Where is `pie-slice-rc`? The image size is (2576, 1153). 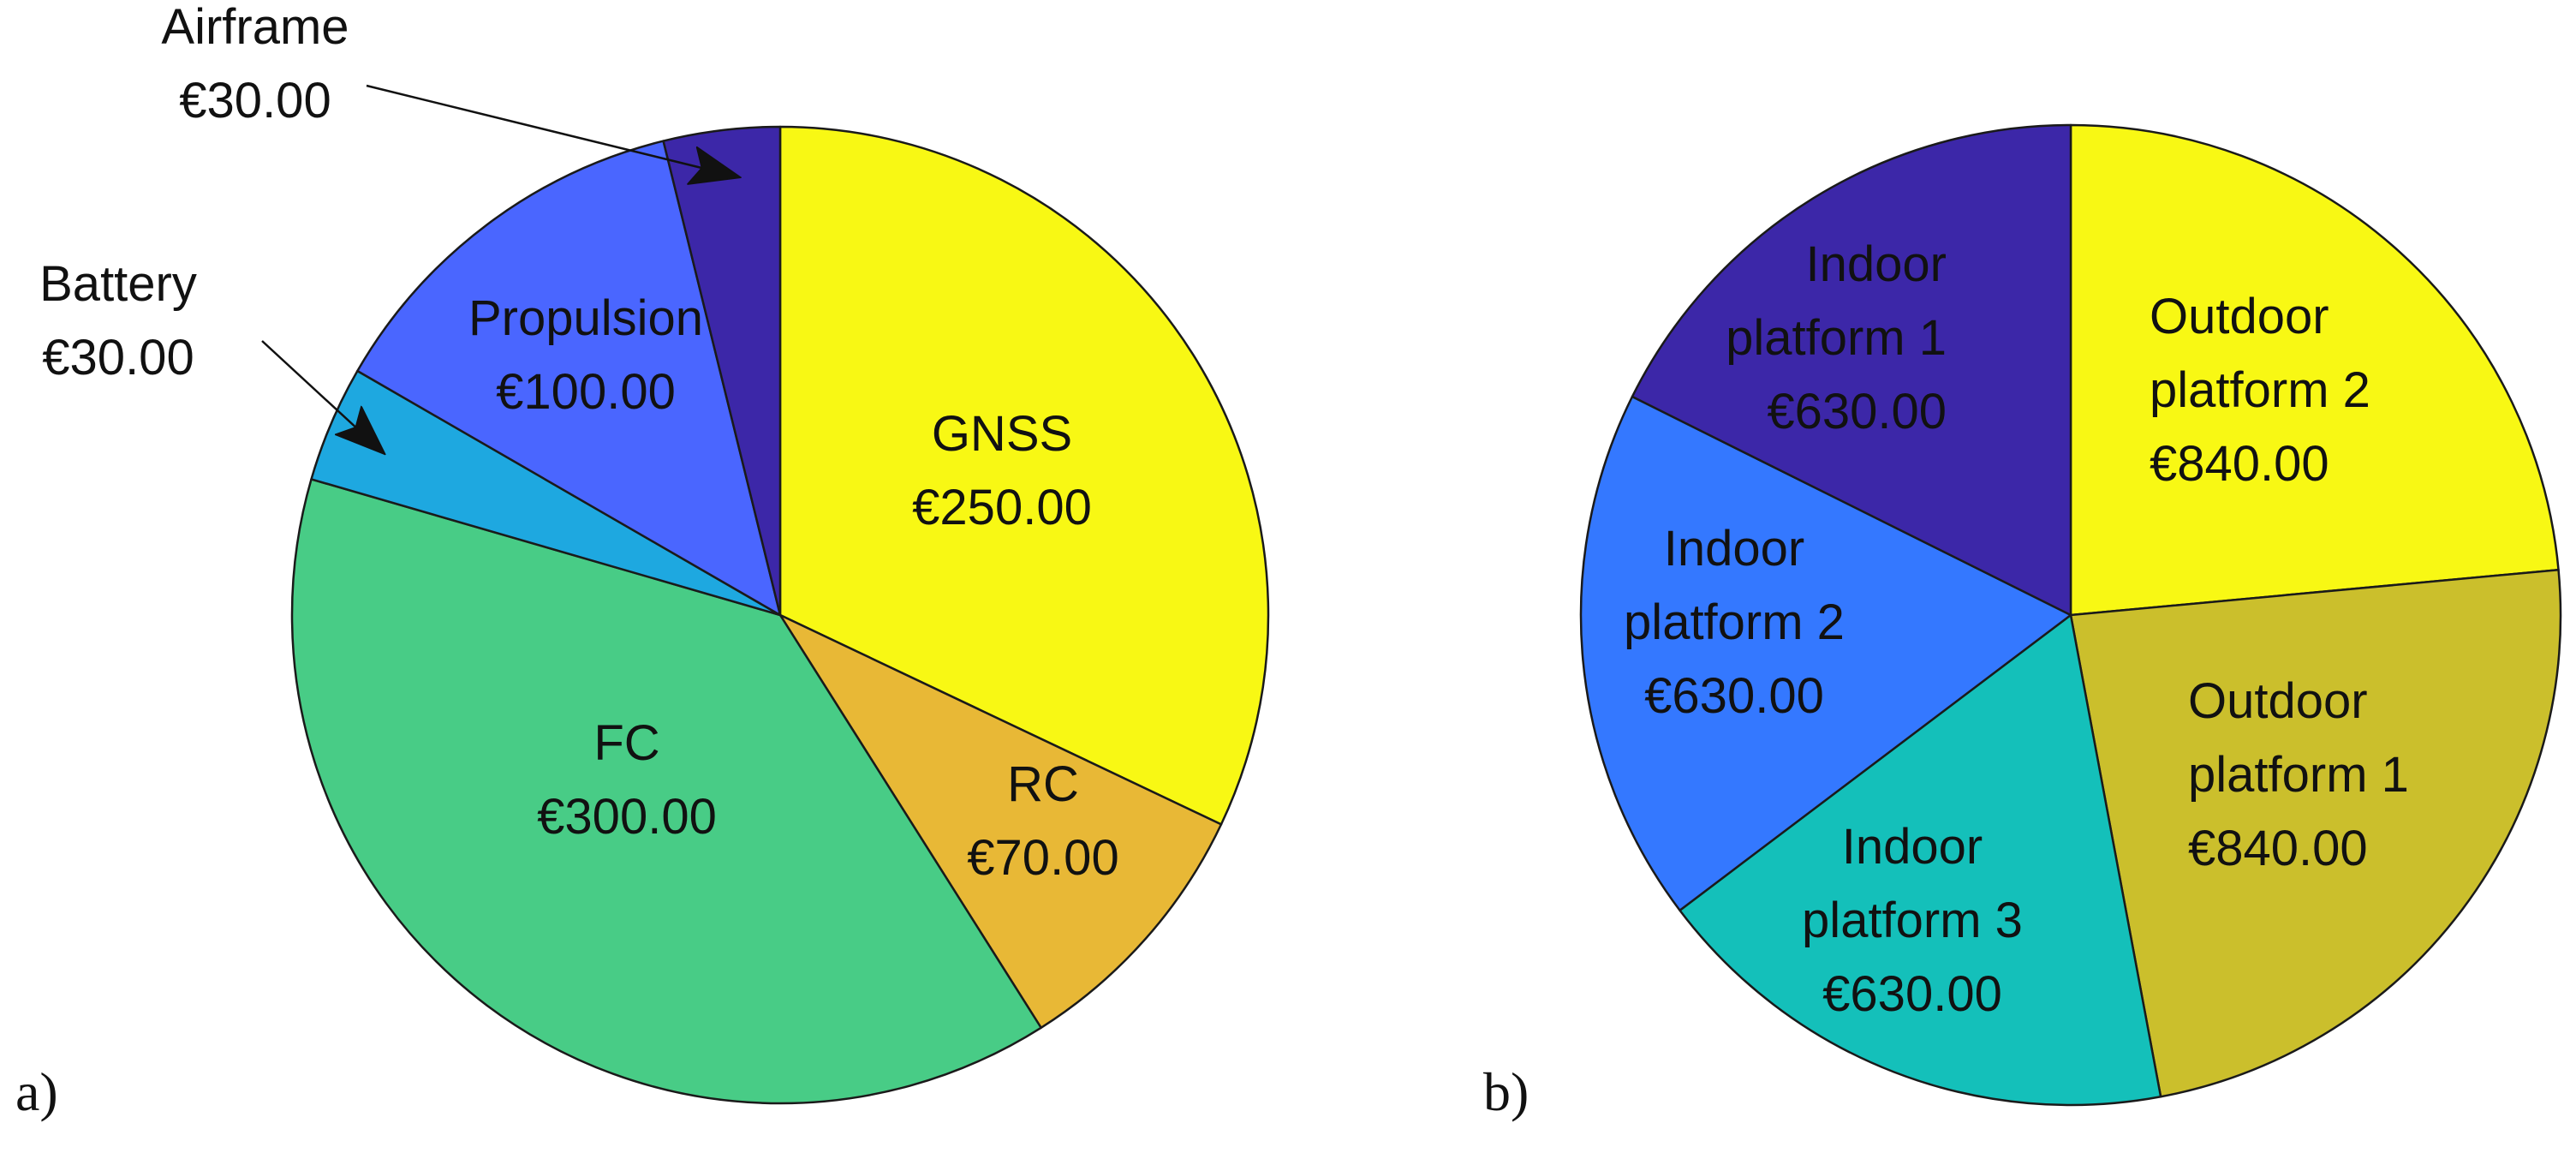 pie-slice-rc is located at coordinates (1000, 821).